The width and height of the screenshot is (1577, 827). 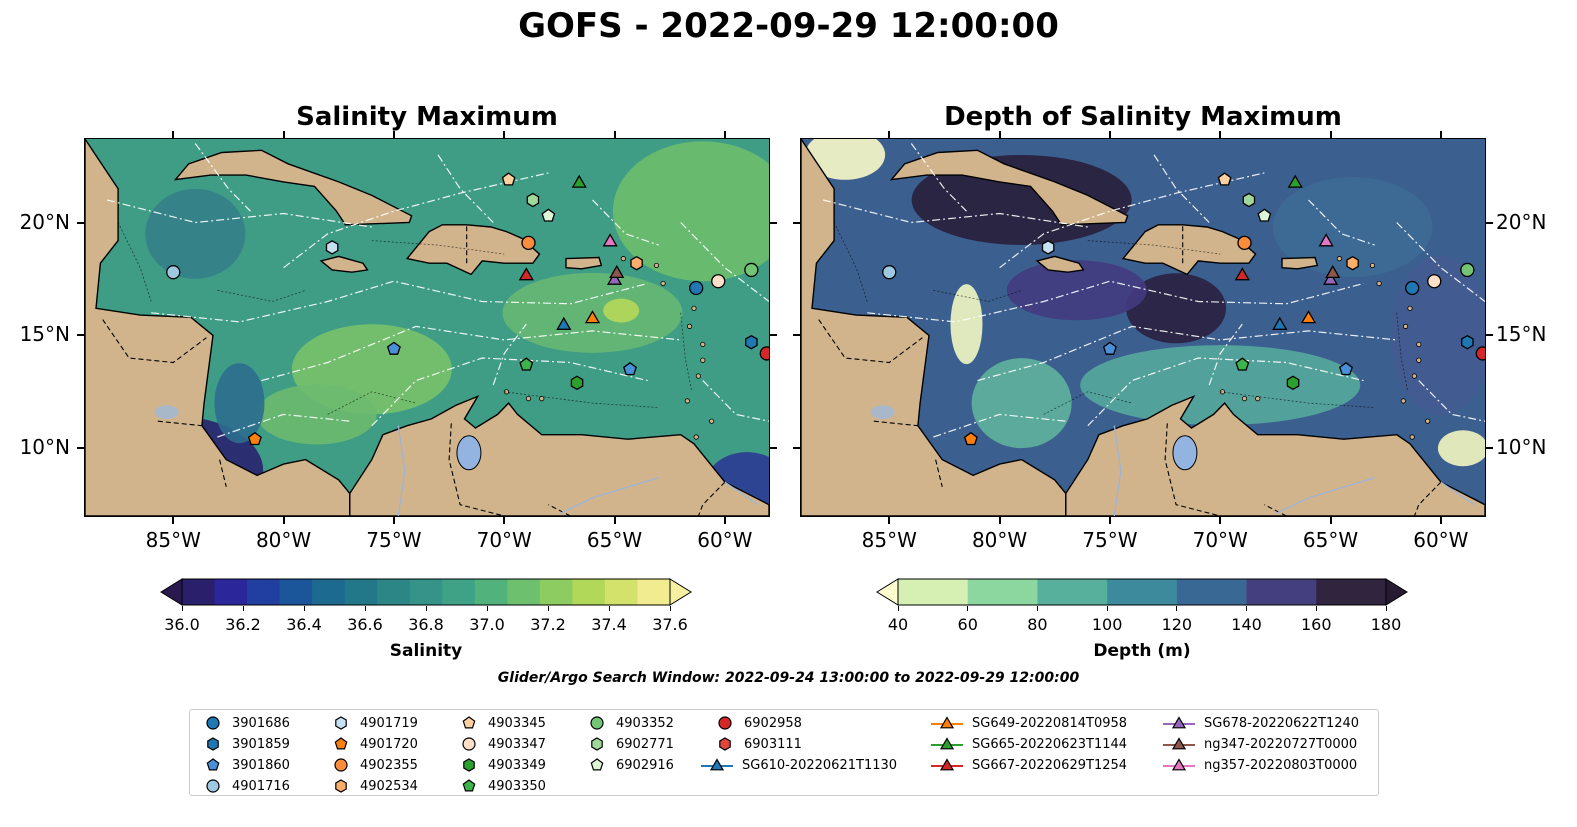 What do you see at coordinates (166, 412) in the screenshot?
I see `lake-nicaragua` at bounding box center [166, 412].